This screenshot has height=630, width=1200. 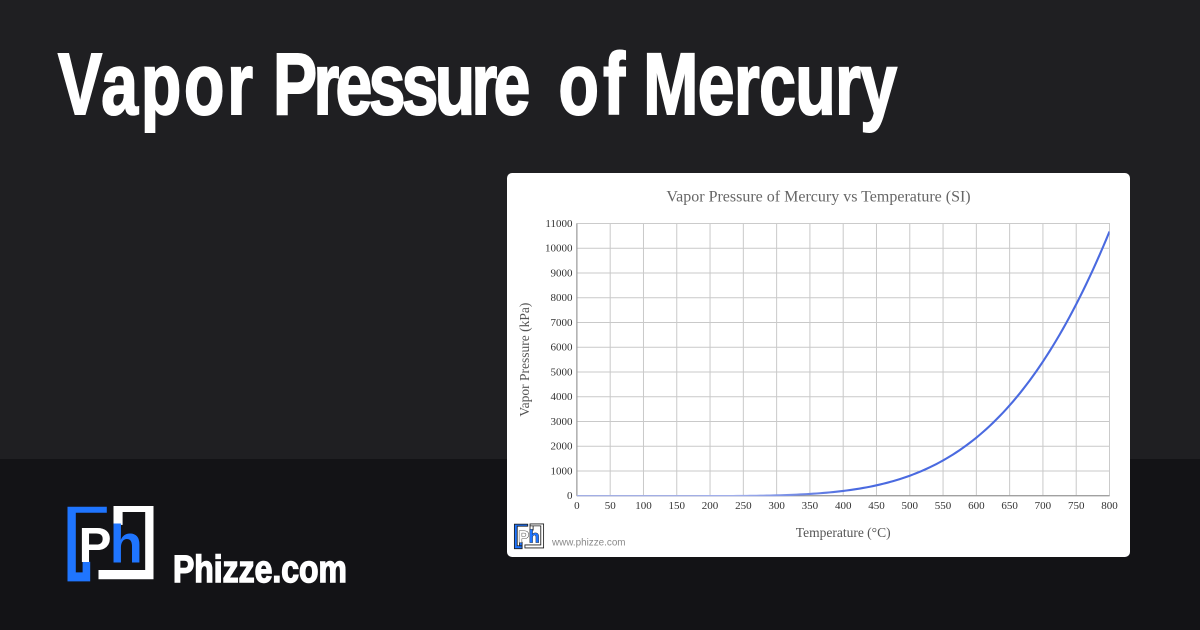 I want to click on svg-text: 11000, so click(x=559, y=224).